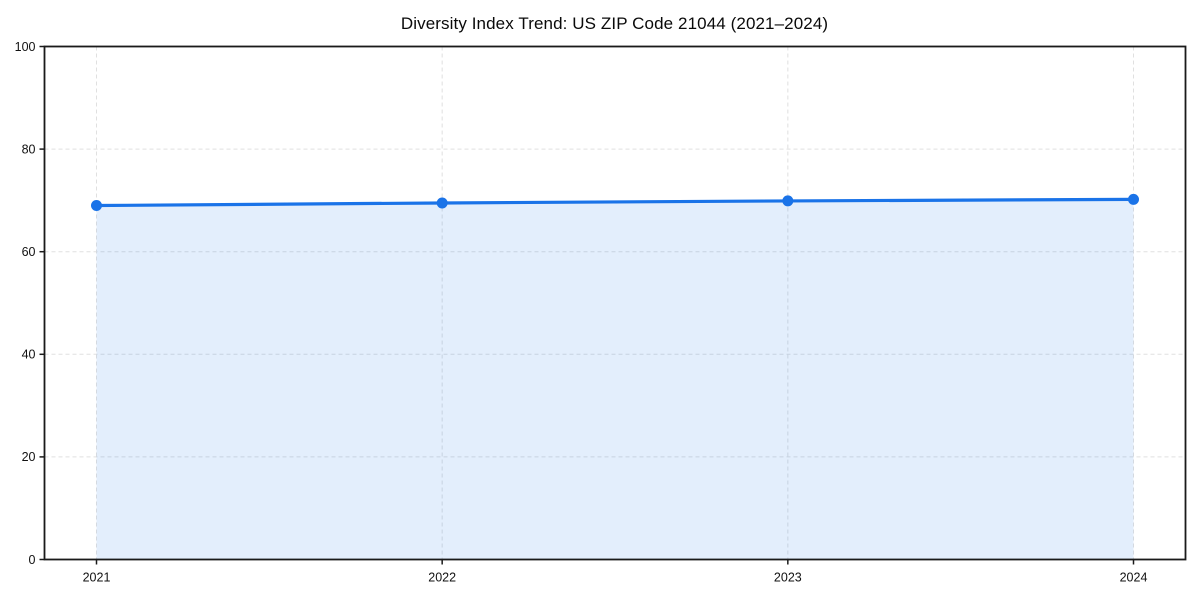  I want to click on x-axis-tick-label: 2023, so click(788, 578).